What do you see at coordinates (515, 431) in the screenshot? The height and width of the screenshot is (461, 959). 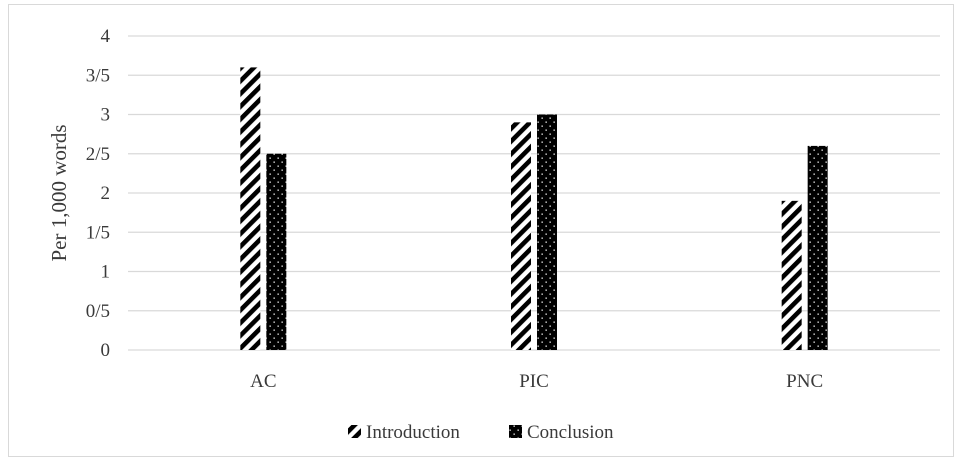 I see `legend-swatch-conclusion` at bounding box center [515, 431].